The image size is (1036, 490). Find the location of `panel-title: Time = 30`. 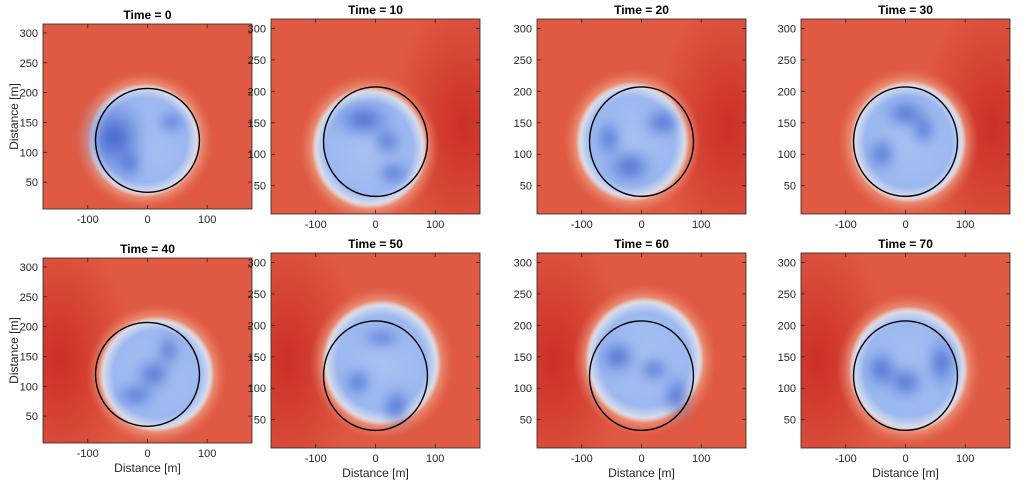

panel-title: Time = 30 is located at coordinates (905, 10).